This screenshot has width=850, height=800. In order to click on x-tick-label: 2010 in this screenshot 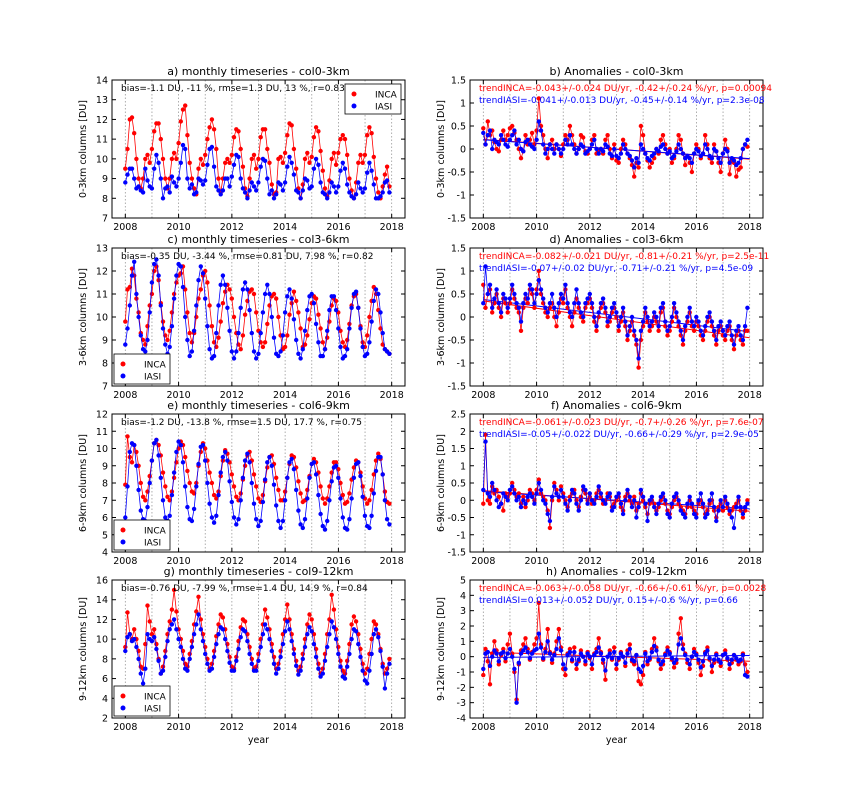, I will do `click(178, 395)`.